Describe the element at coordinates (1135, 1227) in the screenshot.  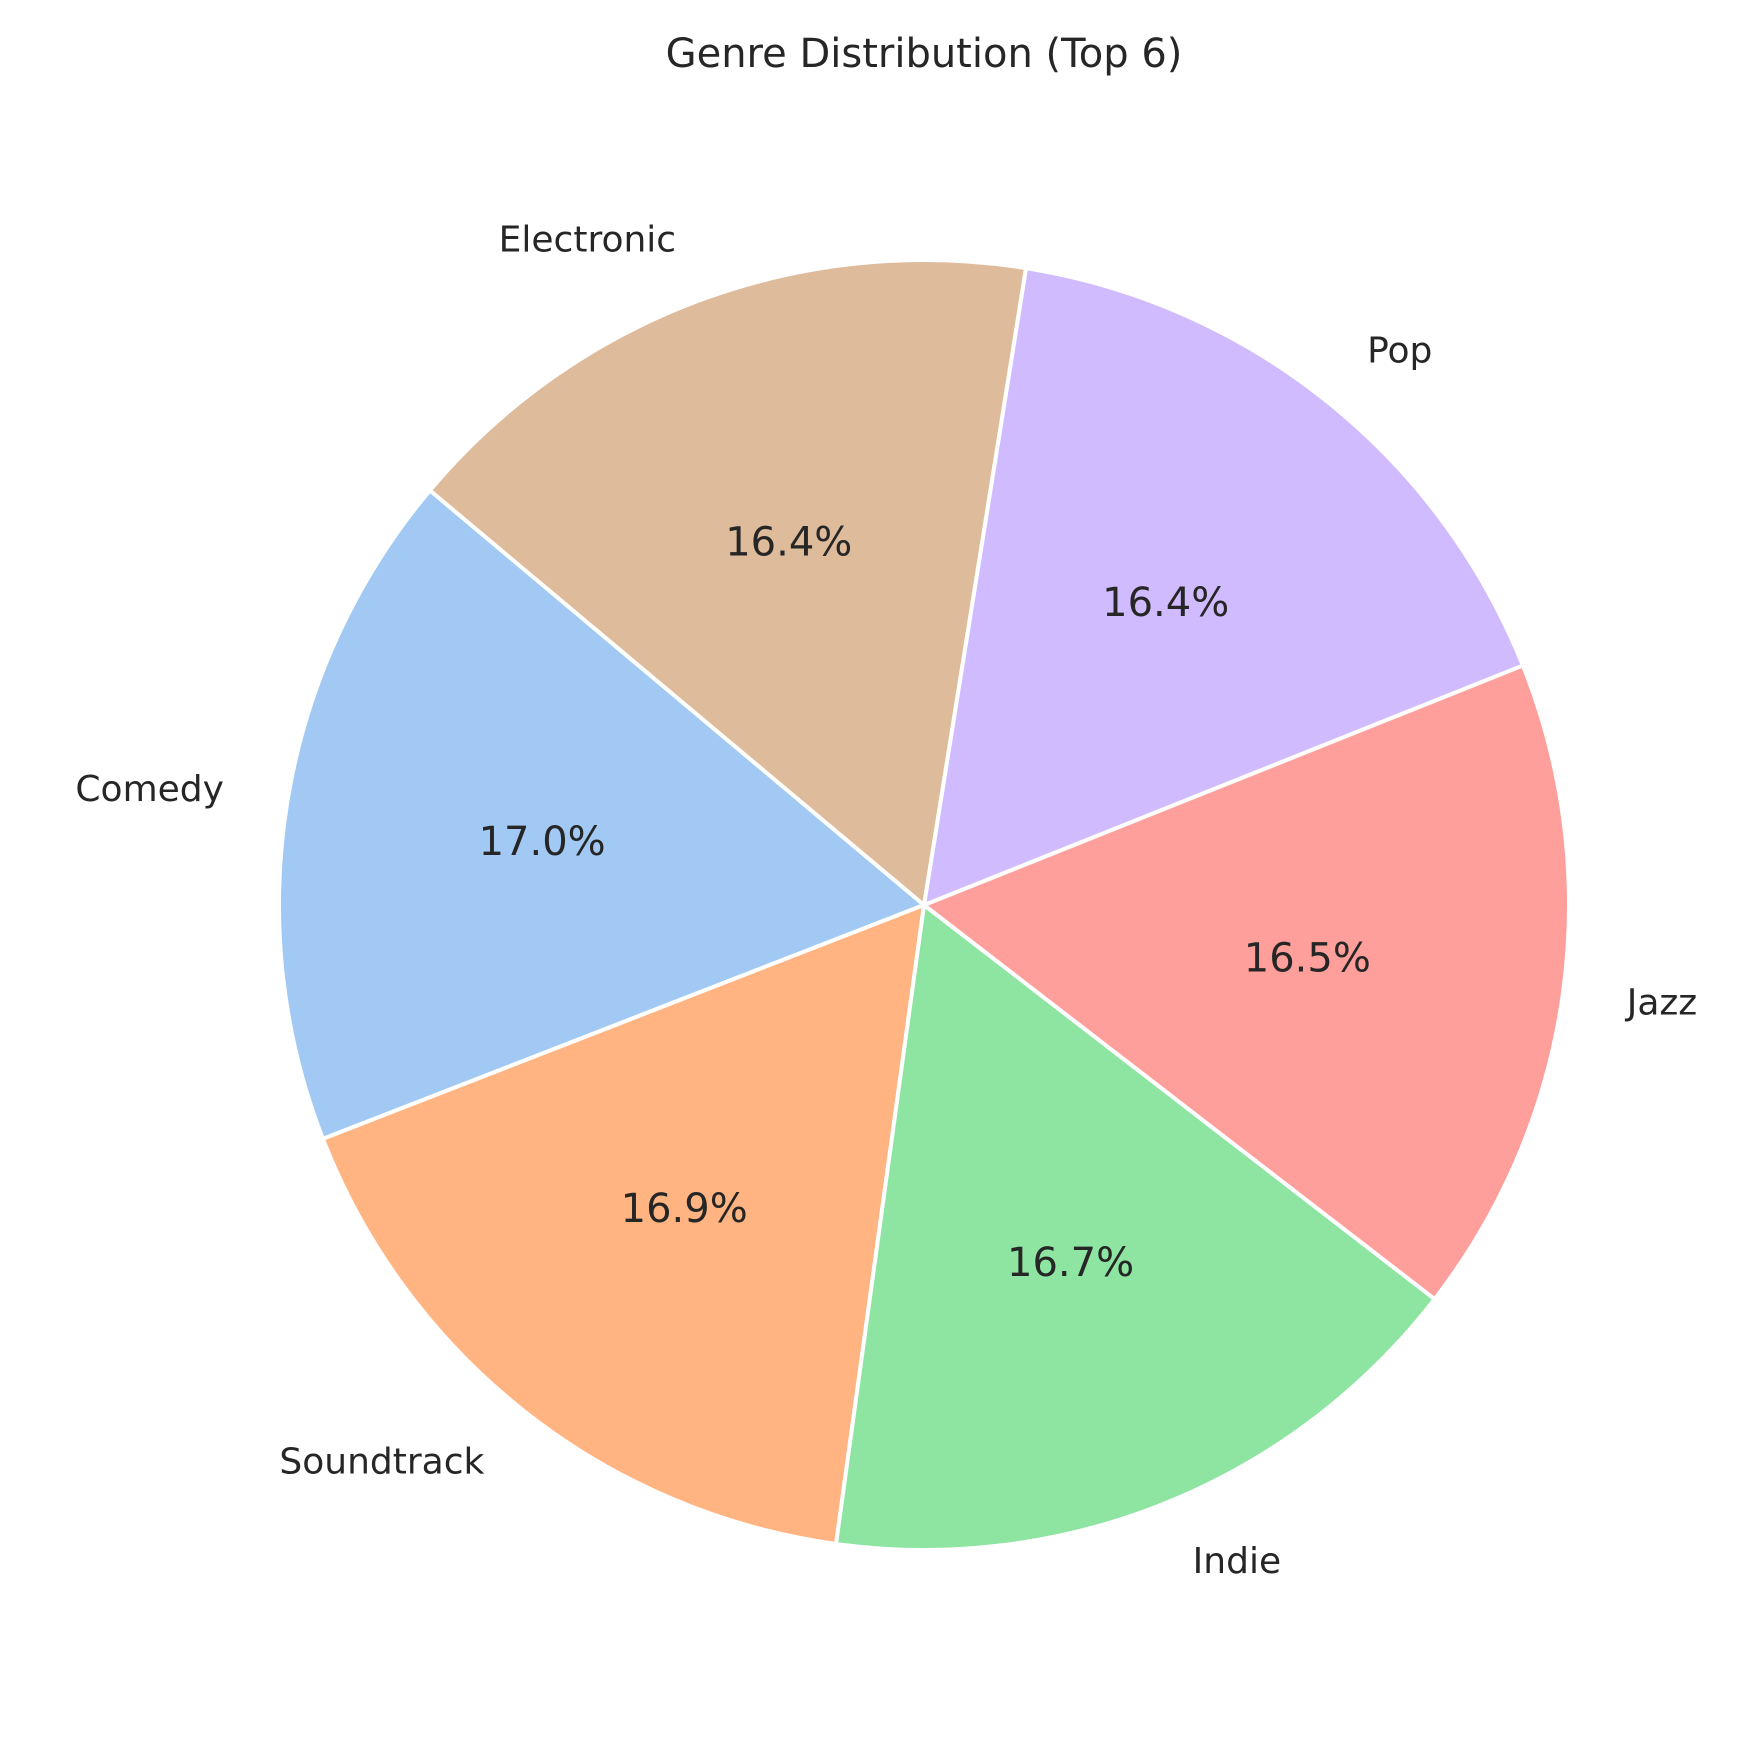
I see `pie-slice-indie` at that location.